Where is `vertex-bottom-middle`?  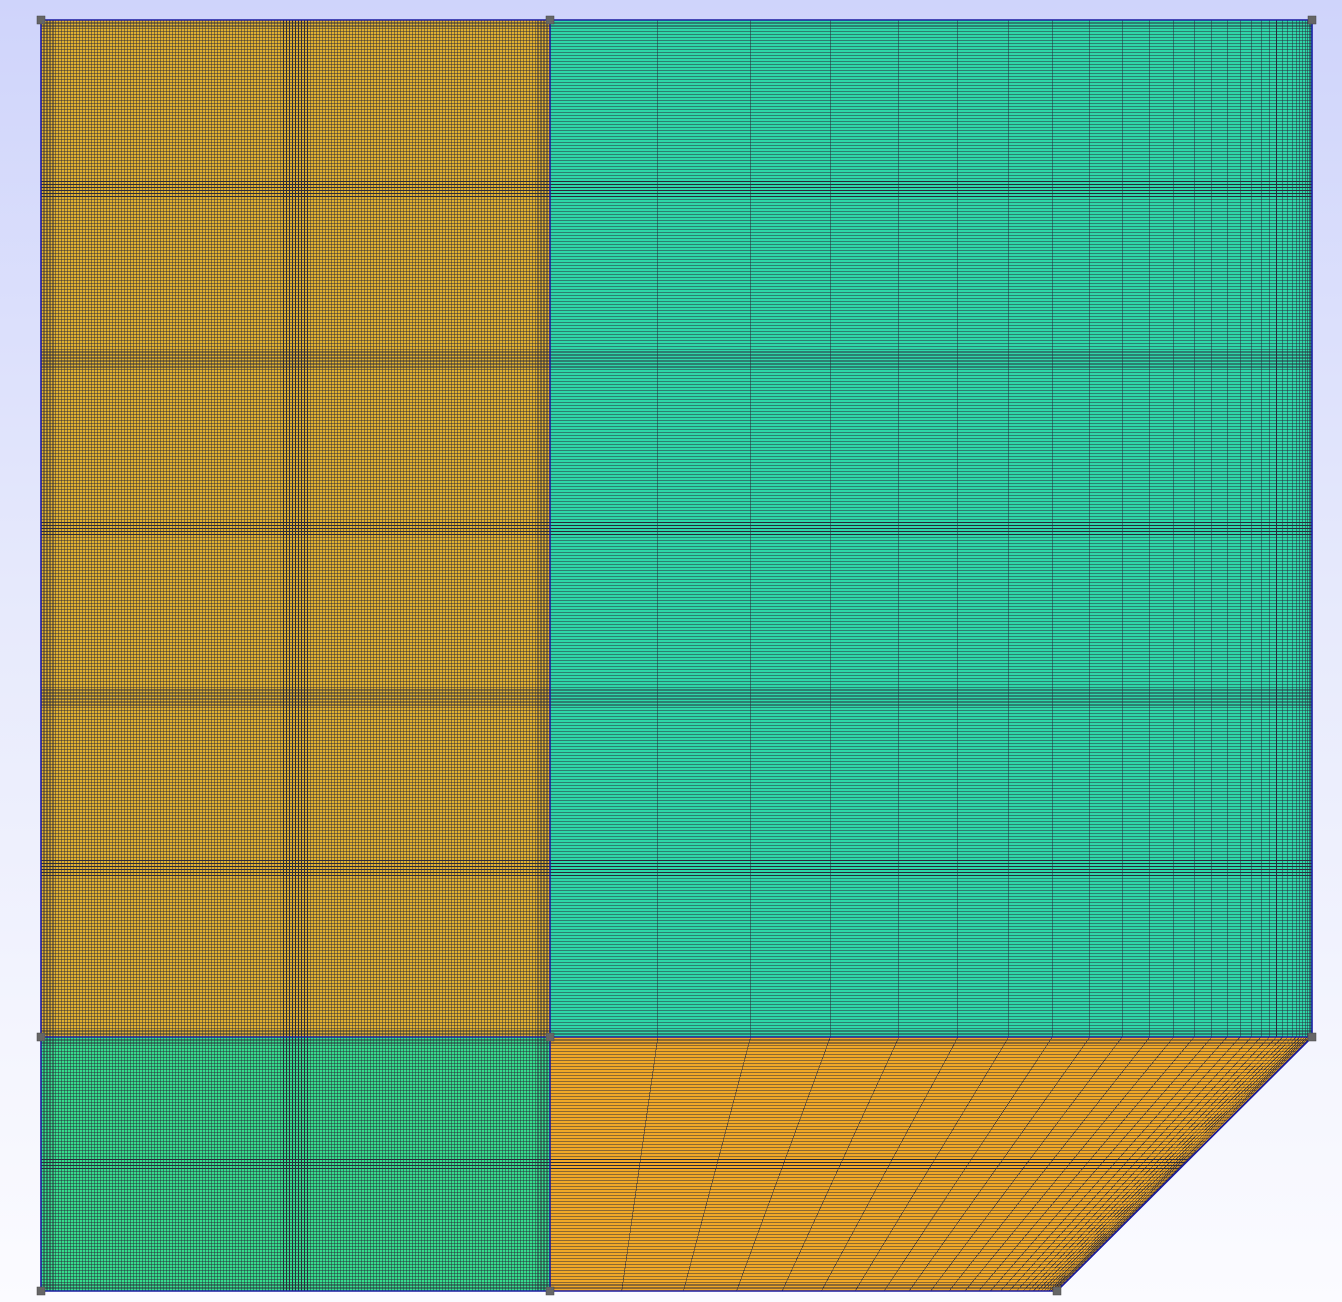
vertex-bottom-middle is located at coordinates (550, 1291).